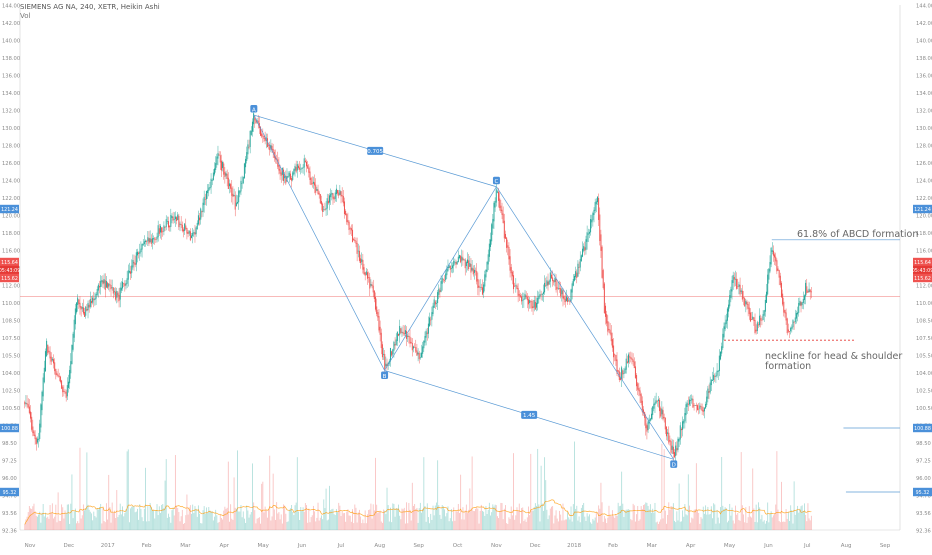 Image resolution: width=932 pixels, height=555 pixels. I want to click on left-price-tag-text: 121.24, so click(9, 210).